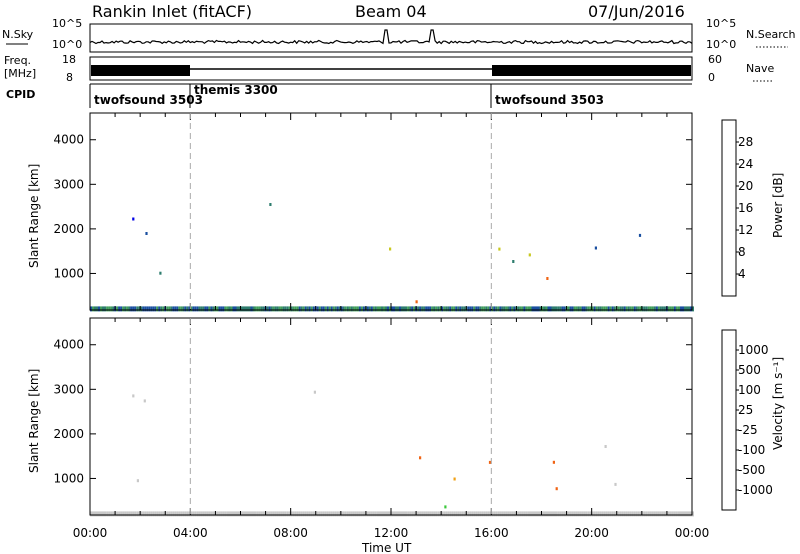  Describe the element at coordinates (745, 208) in the screenshot. I see `colorbar-tick-label: 16` at that location.